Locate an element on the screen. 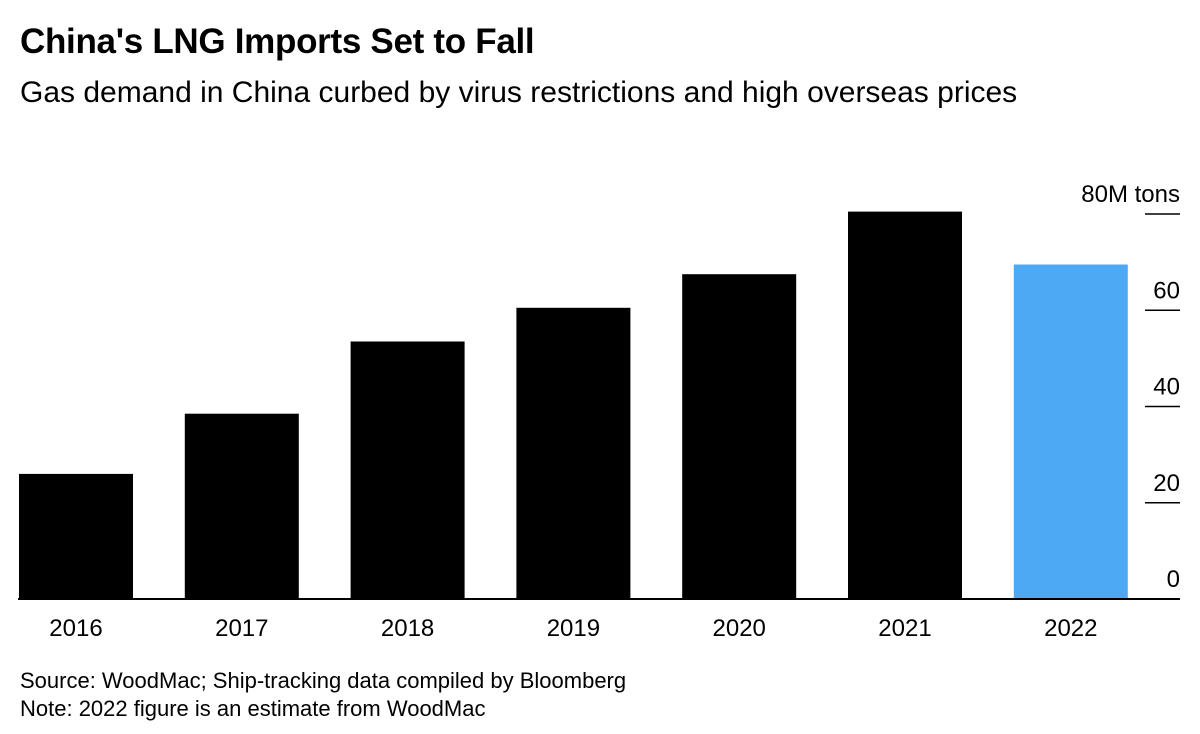 This screenshot has width=1200, height=734. chart-title: China's LNG Imports Set to Fall is located at coordinates (277, 41).